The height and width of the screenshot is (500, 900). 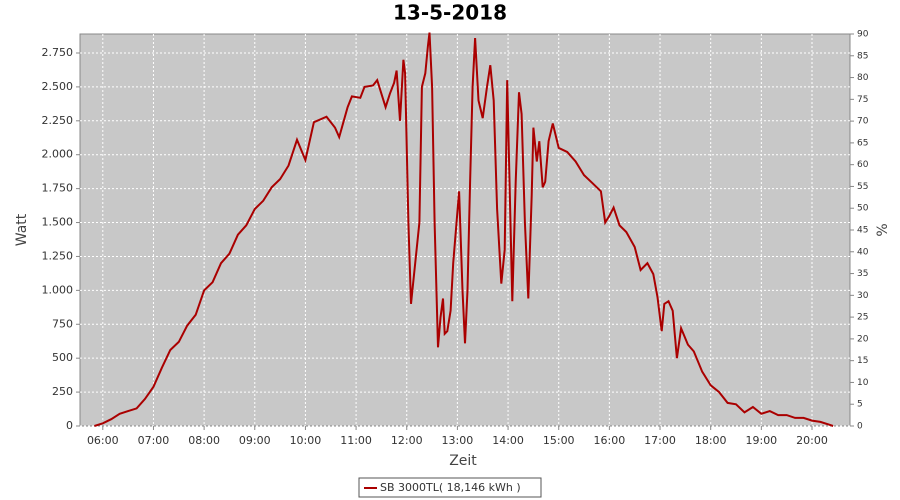 I want to click on y2-tick-label: 55, so click(x=862, y=187).